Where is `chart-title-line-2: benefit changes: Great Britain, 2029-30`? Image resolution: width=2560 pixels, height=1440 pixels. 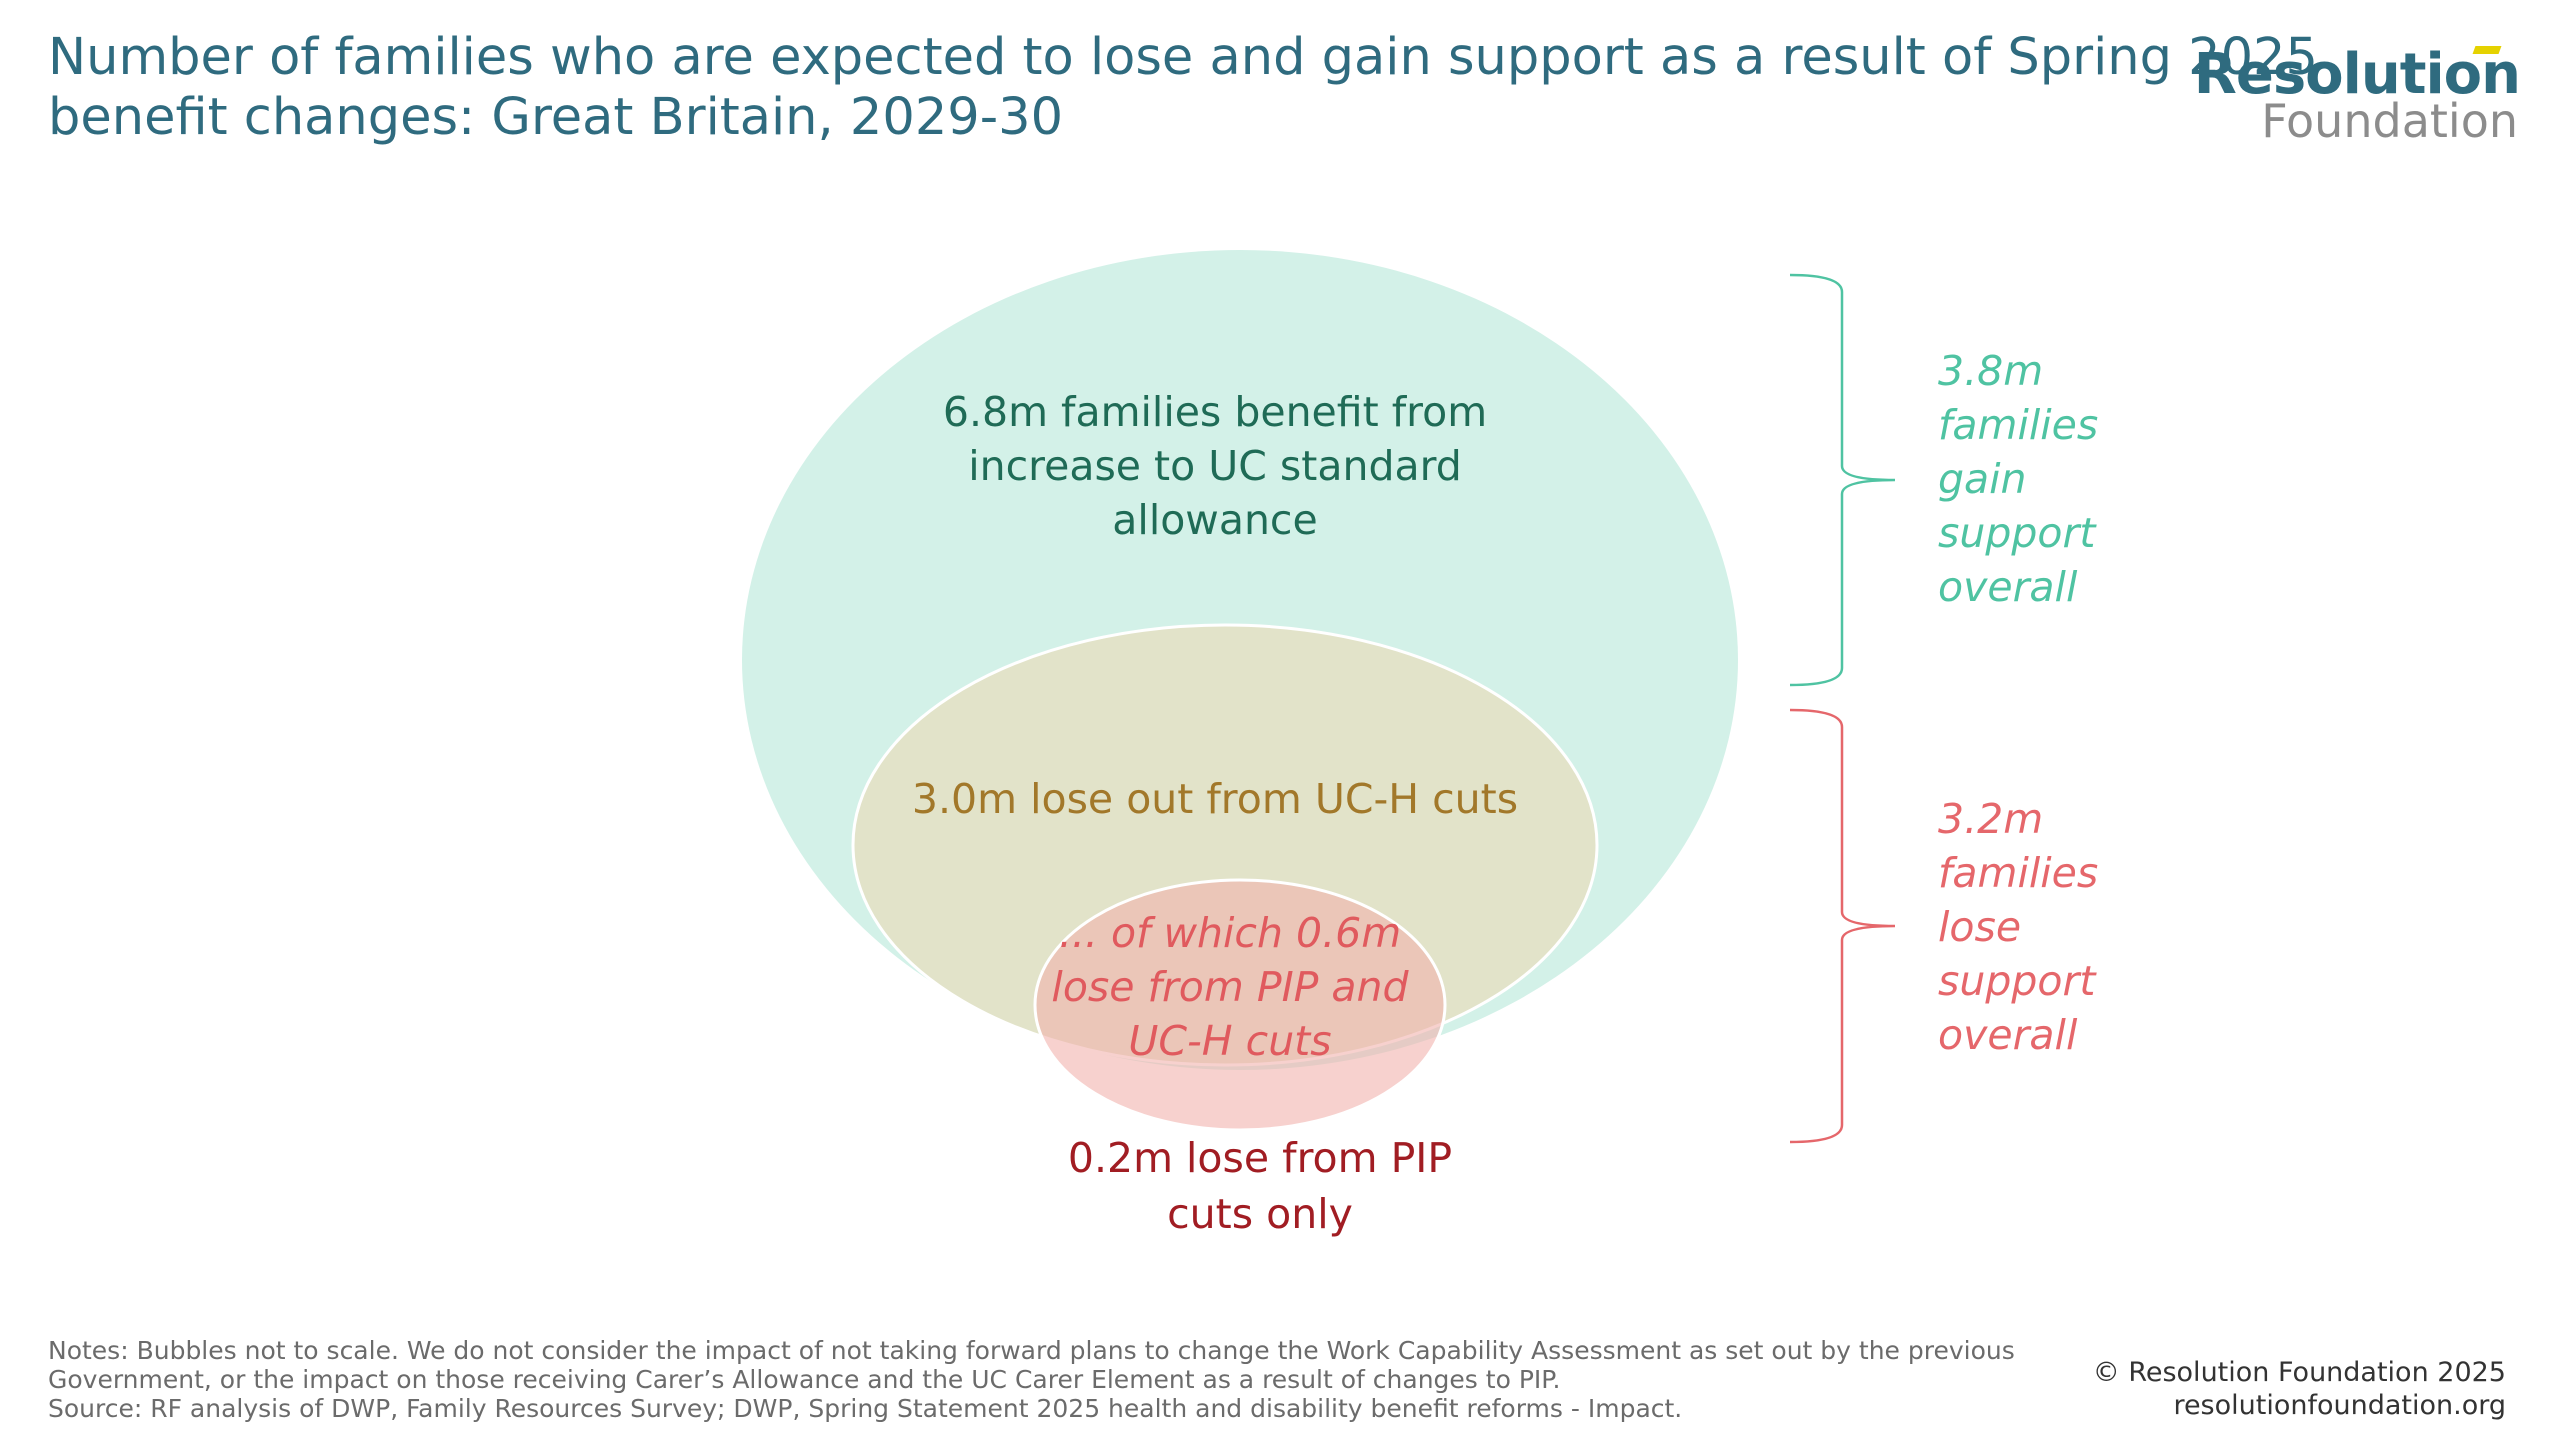
chart-title-line-2: benefit changes: Great Britain, 2029-30 is located at coordinates (556, 117).